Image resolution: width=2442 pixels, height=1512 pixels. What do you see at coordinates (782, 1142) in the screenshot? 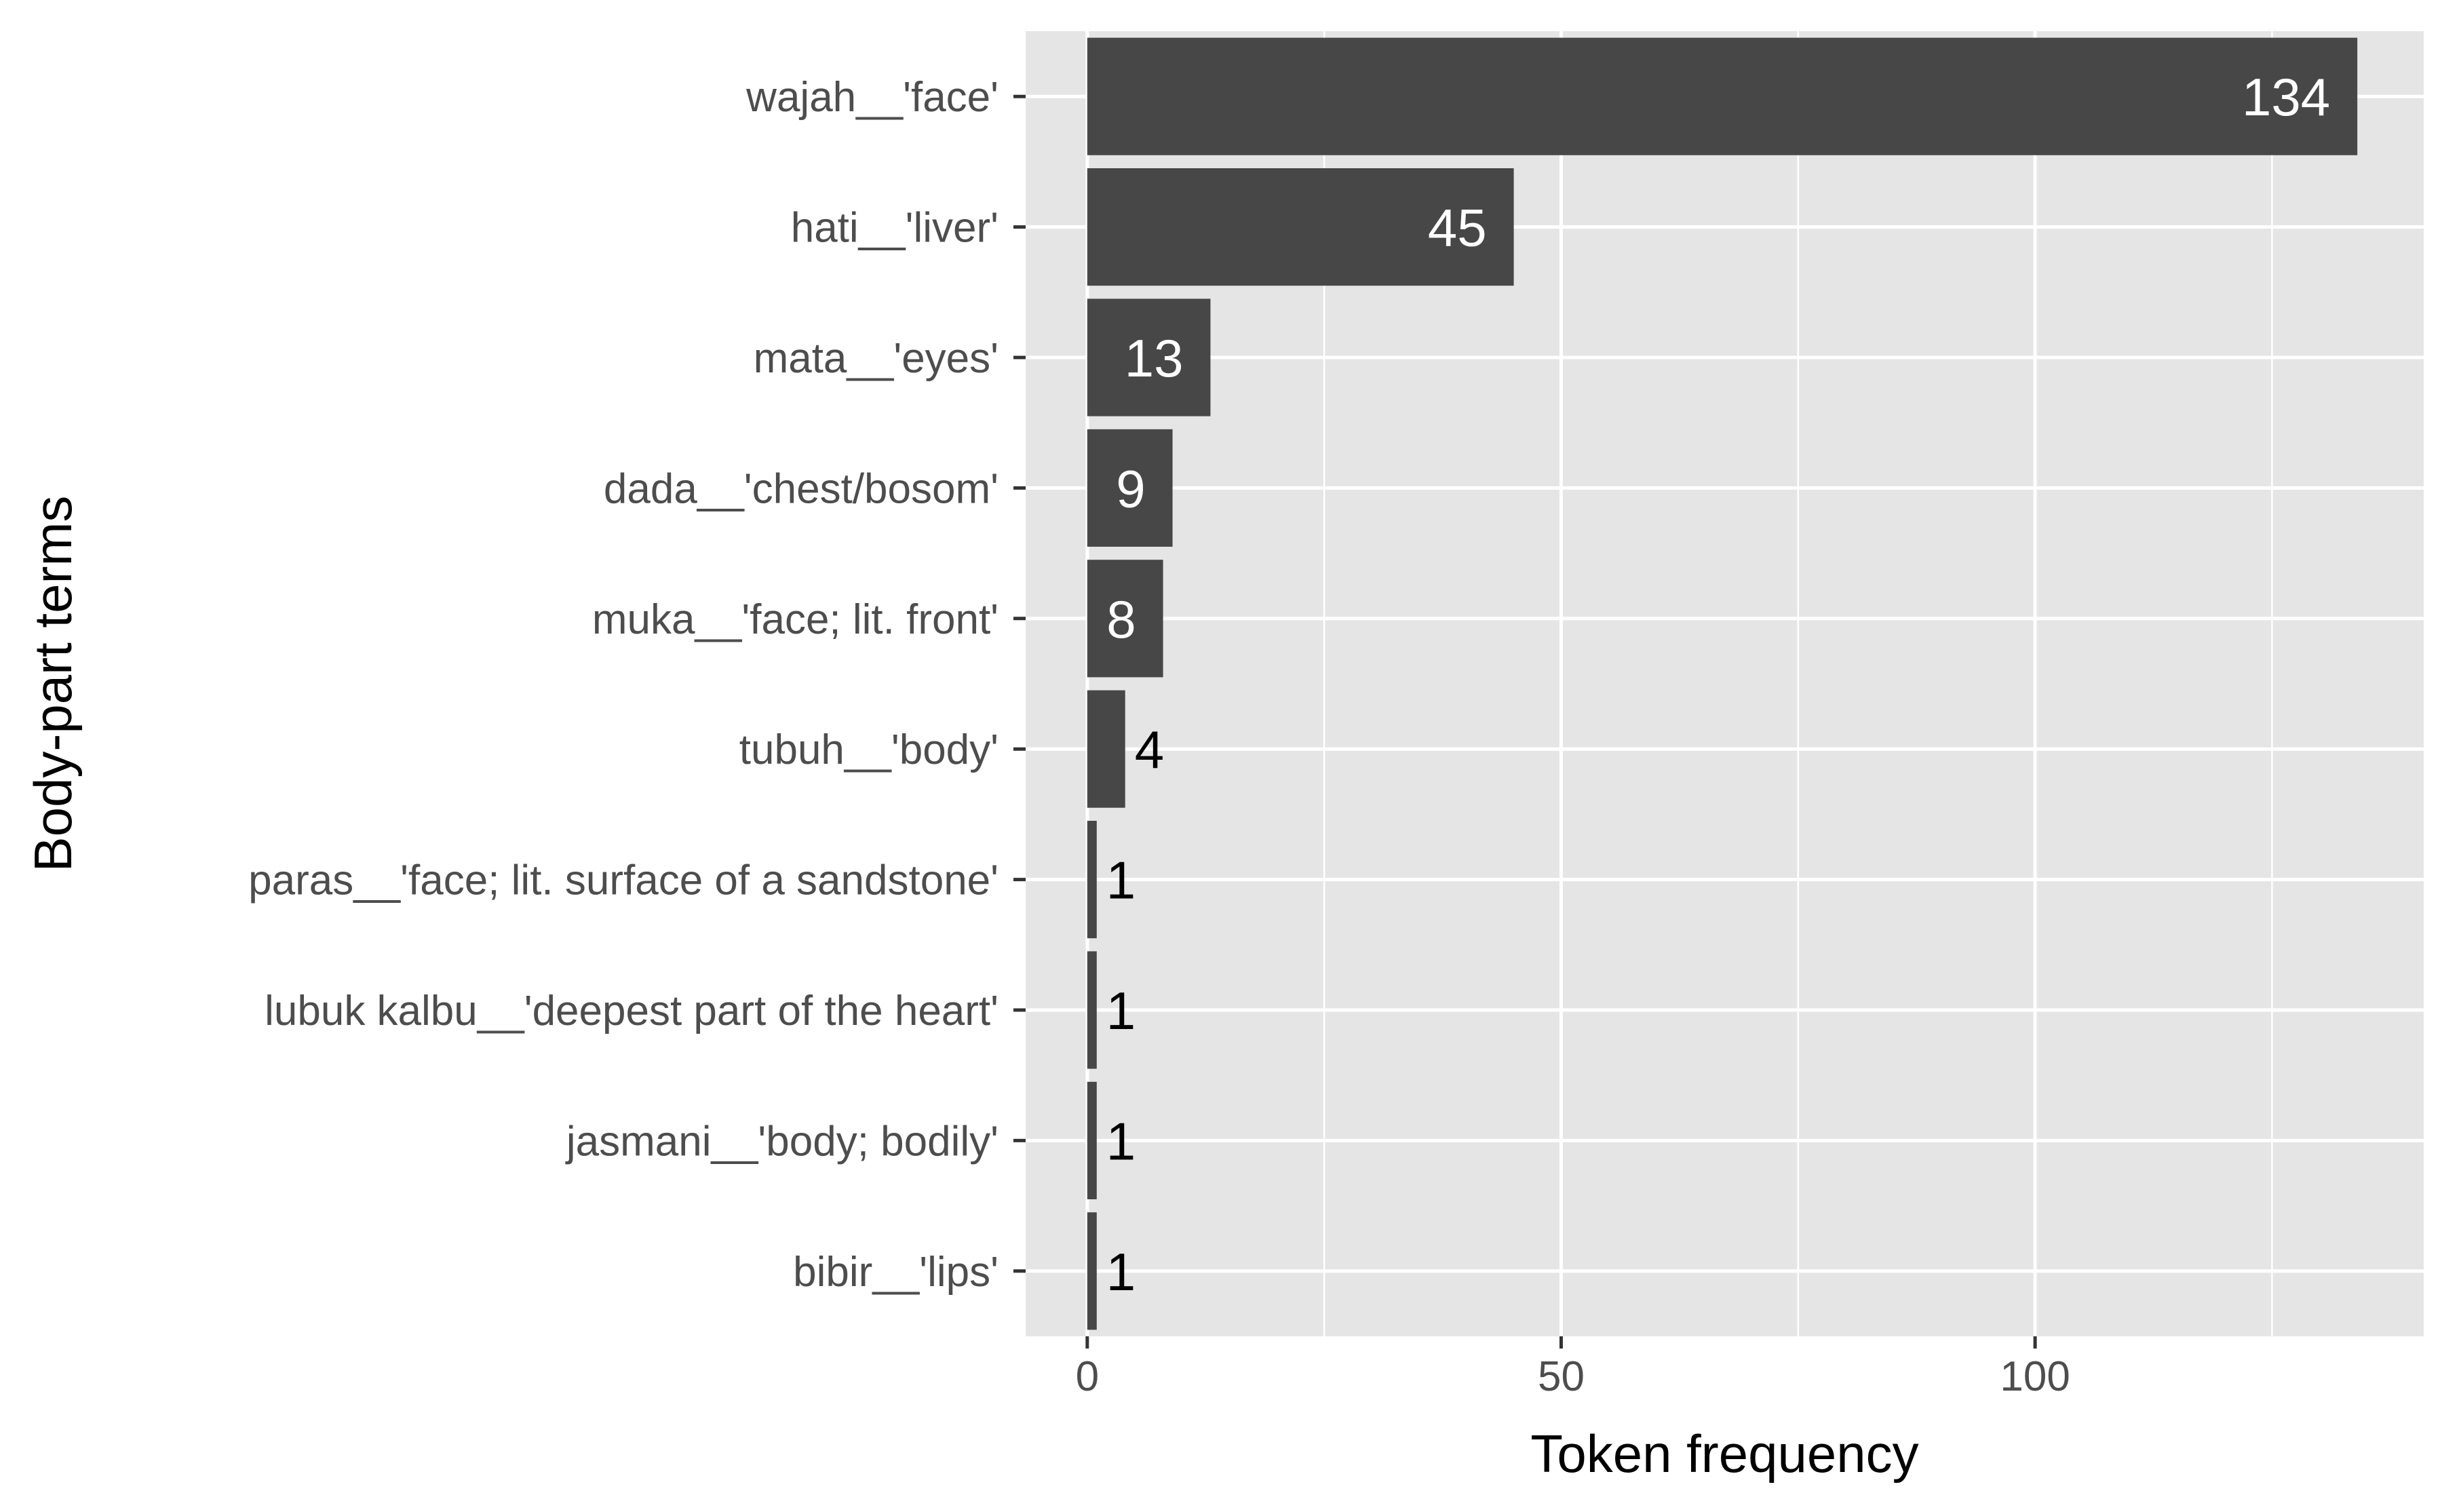
I see `y-tick-label: jasmani__'body; bodily'` at bounding box center [782, 1142].